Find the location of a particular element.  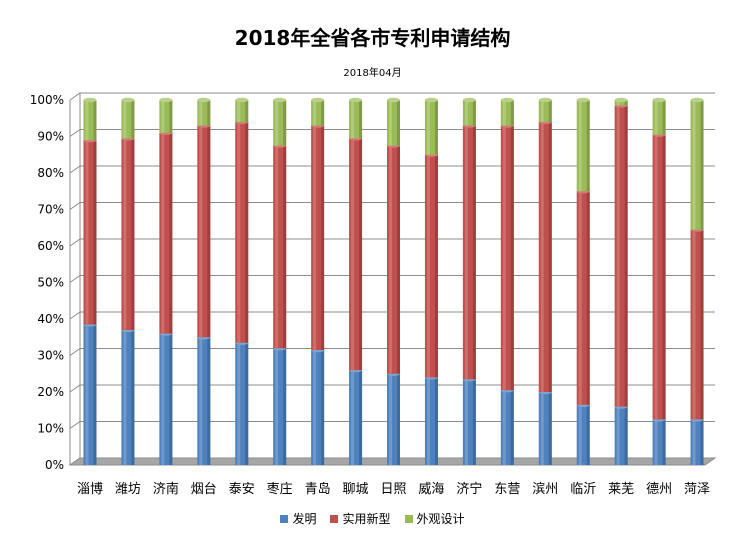

x-tick-label: 聊城 is located at coordinates (356, 489).